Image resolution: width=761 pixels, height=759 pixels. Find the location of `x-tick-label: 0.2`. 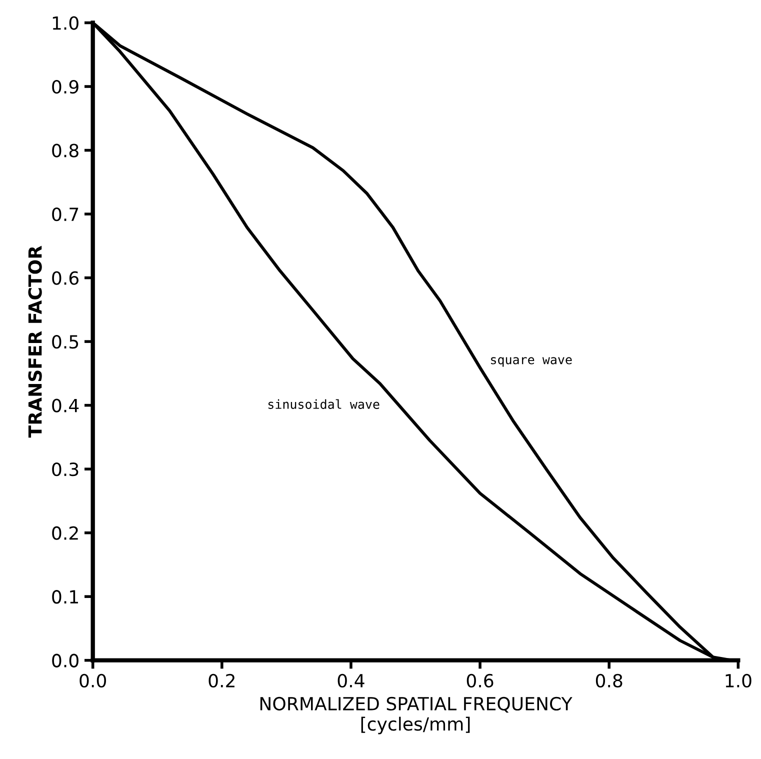

x-tick-label: 0.2 is located at coordinates (221, 681).